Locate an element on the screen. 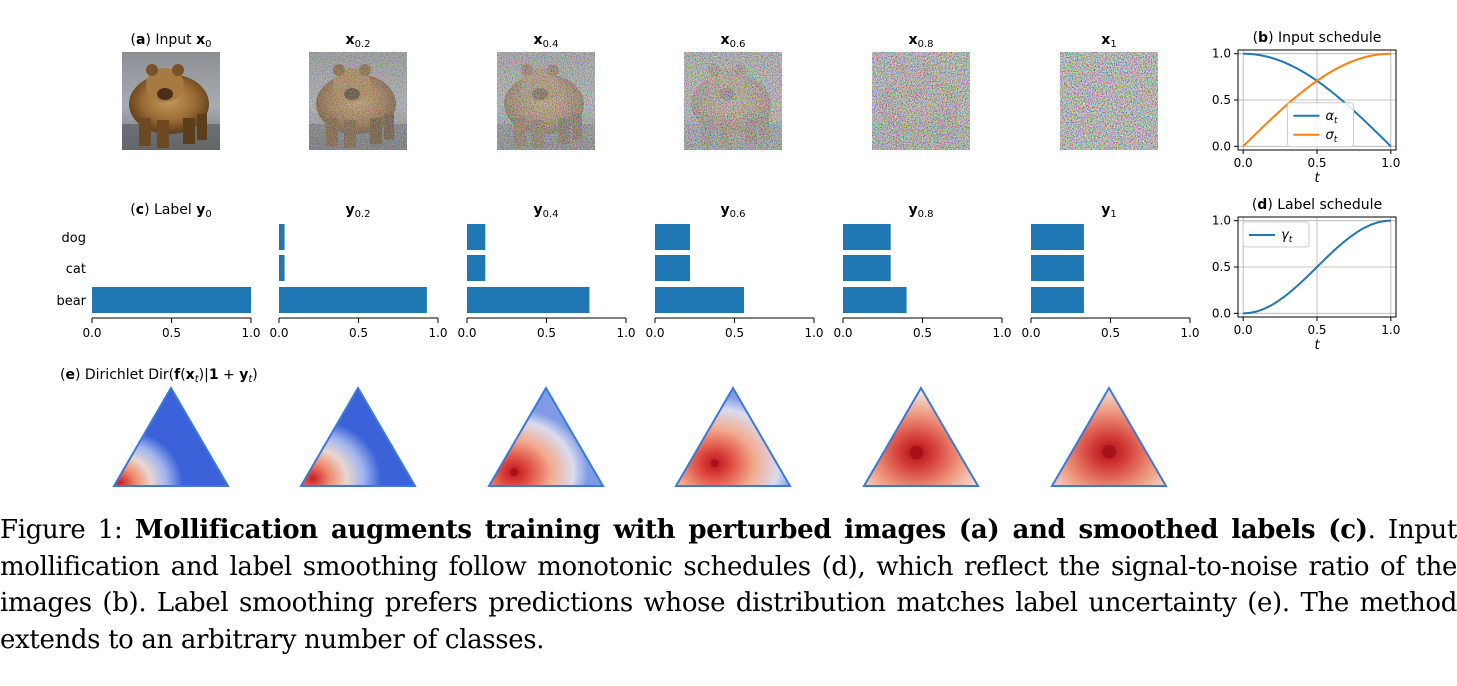 This screenshot has height=686, width=1457. input-images-row: (a) Input x0 x0.2 x0.4 x0.6 x0.8 x1 is located at coordinates (640, 91).